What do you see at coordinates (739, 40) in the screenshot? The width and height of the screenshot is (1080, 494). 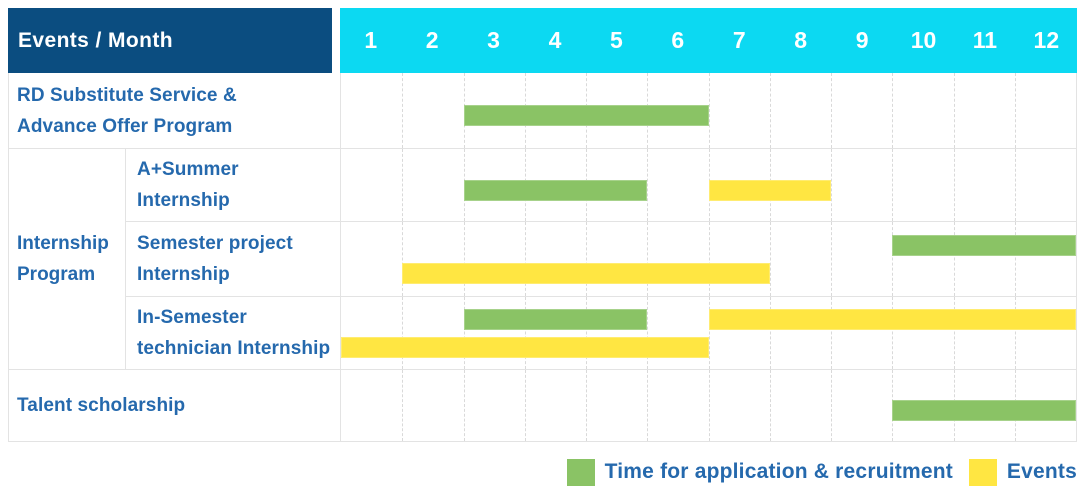 I see `month-header-7: 7` at bounding box center [739, 40].